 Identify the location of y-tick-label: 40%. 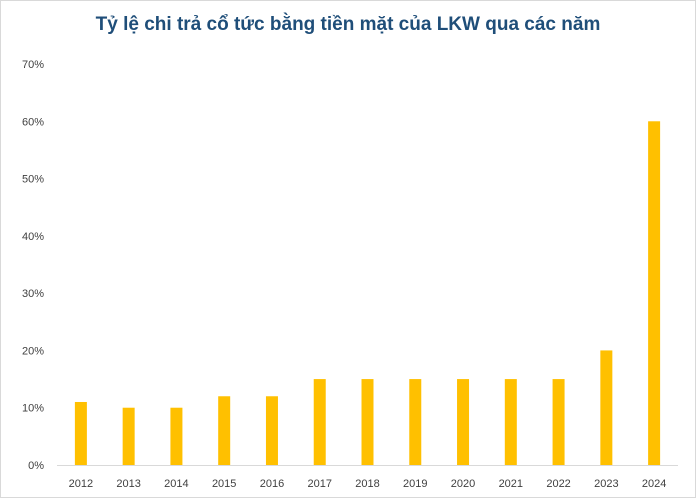
(33, 237).